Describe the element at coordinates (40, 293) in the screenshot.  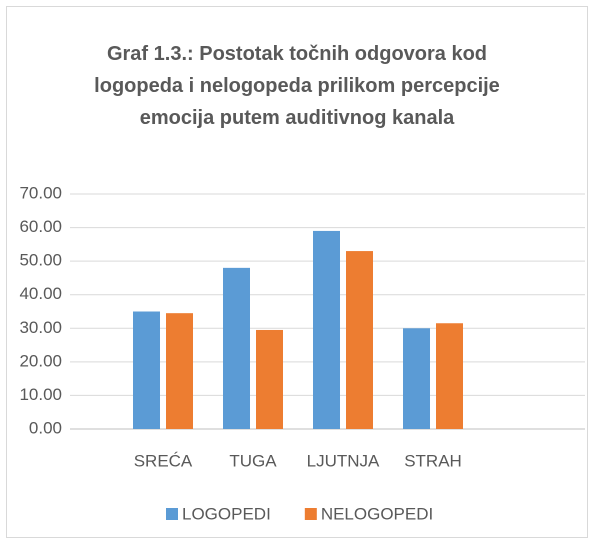
I see `y-tick-label: 40.00` at that location.